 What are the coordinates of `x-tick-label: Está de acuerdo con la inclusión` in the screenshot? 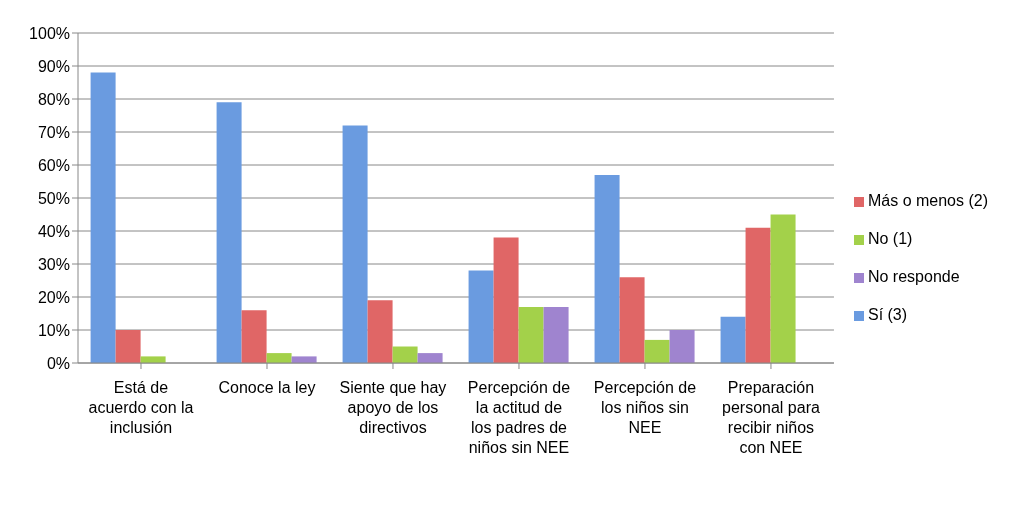 It's located at (141, 407).